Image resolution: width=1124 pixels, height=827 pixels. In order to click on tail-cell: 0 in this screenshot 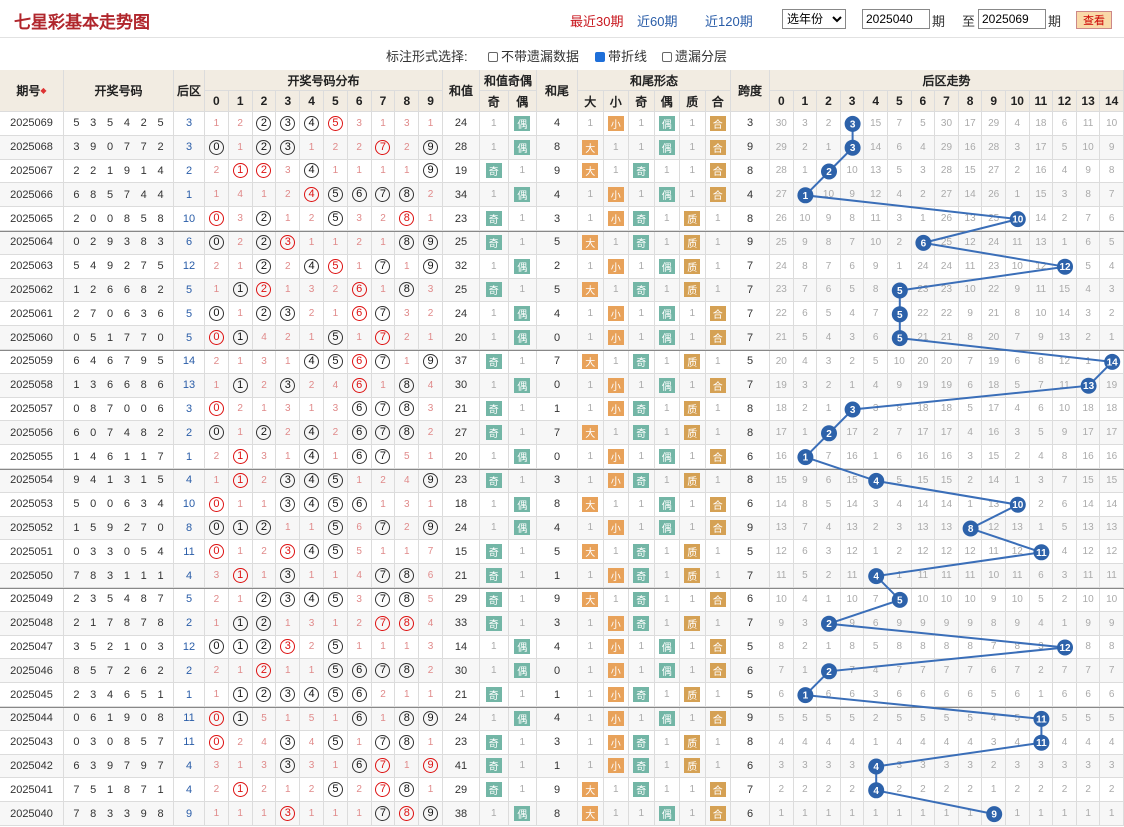, I will do `click(557, 457)`.